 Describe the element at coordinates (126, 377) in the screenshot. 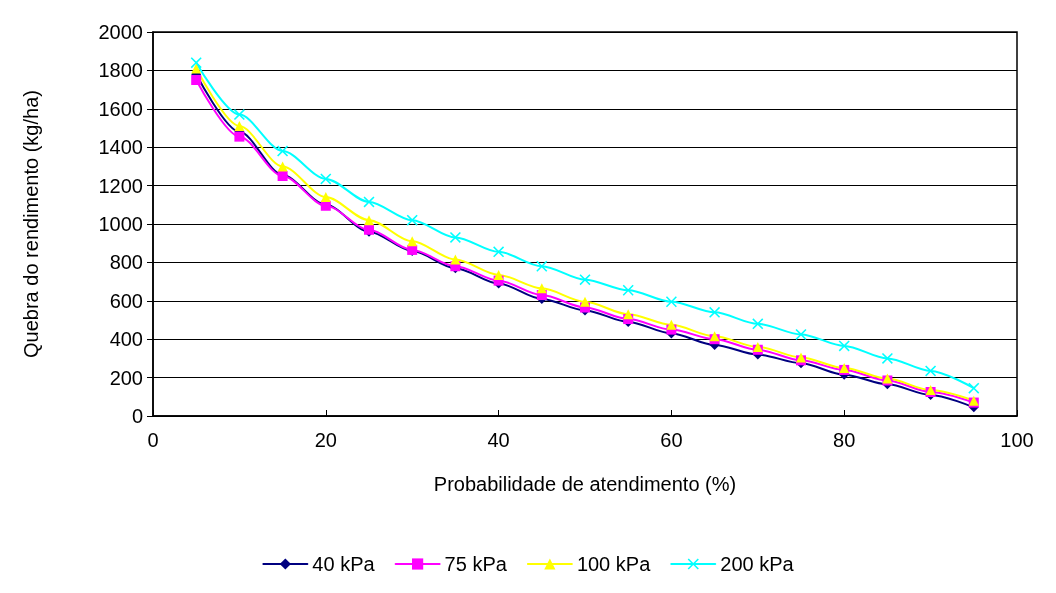

I see `y-tick-label: 200` at that location.